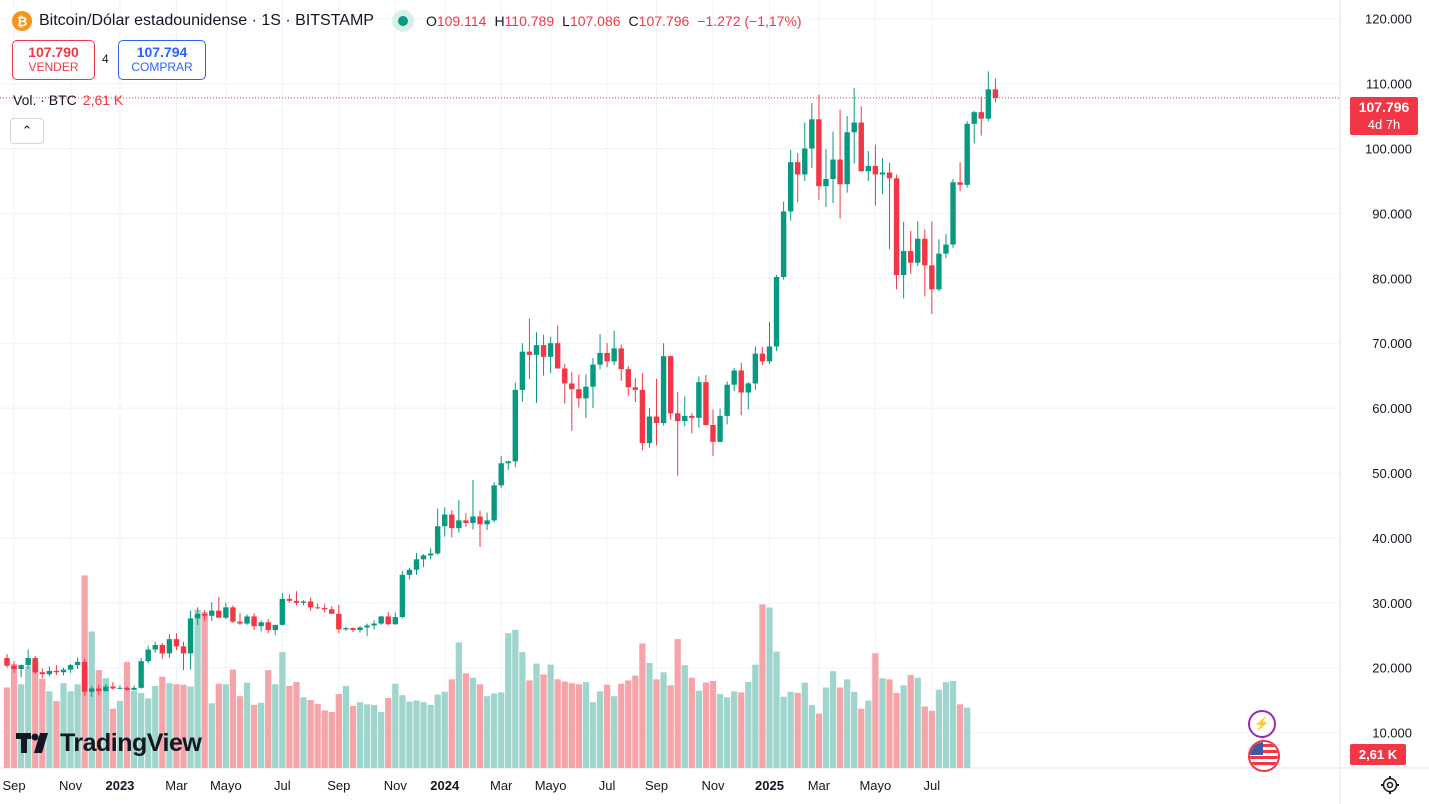 The image size is (1429, 804). I want to click on chevron-up-icon: ⌃, so click(27, 130).